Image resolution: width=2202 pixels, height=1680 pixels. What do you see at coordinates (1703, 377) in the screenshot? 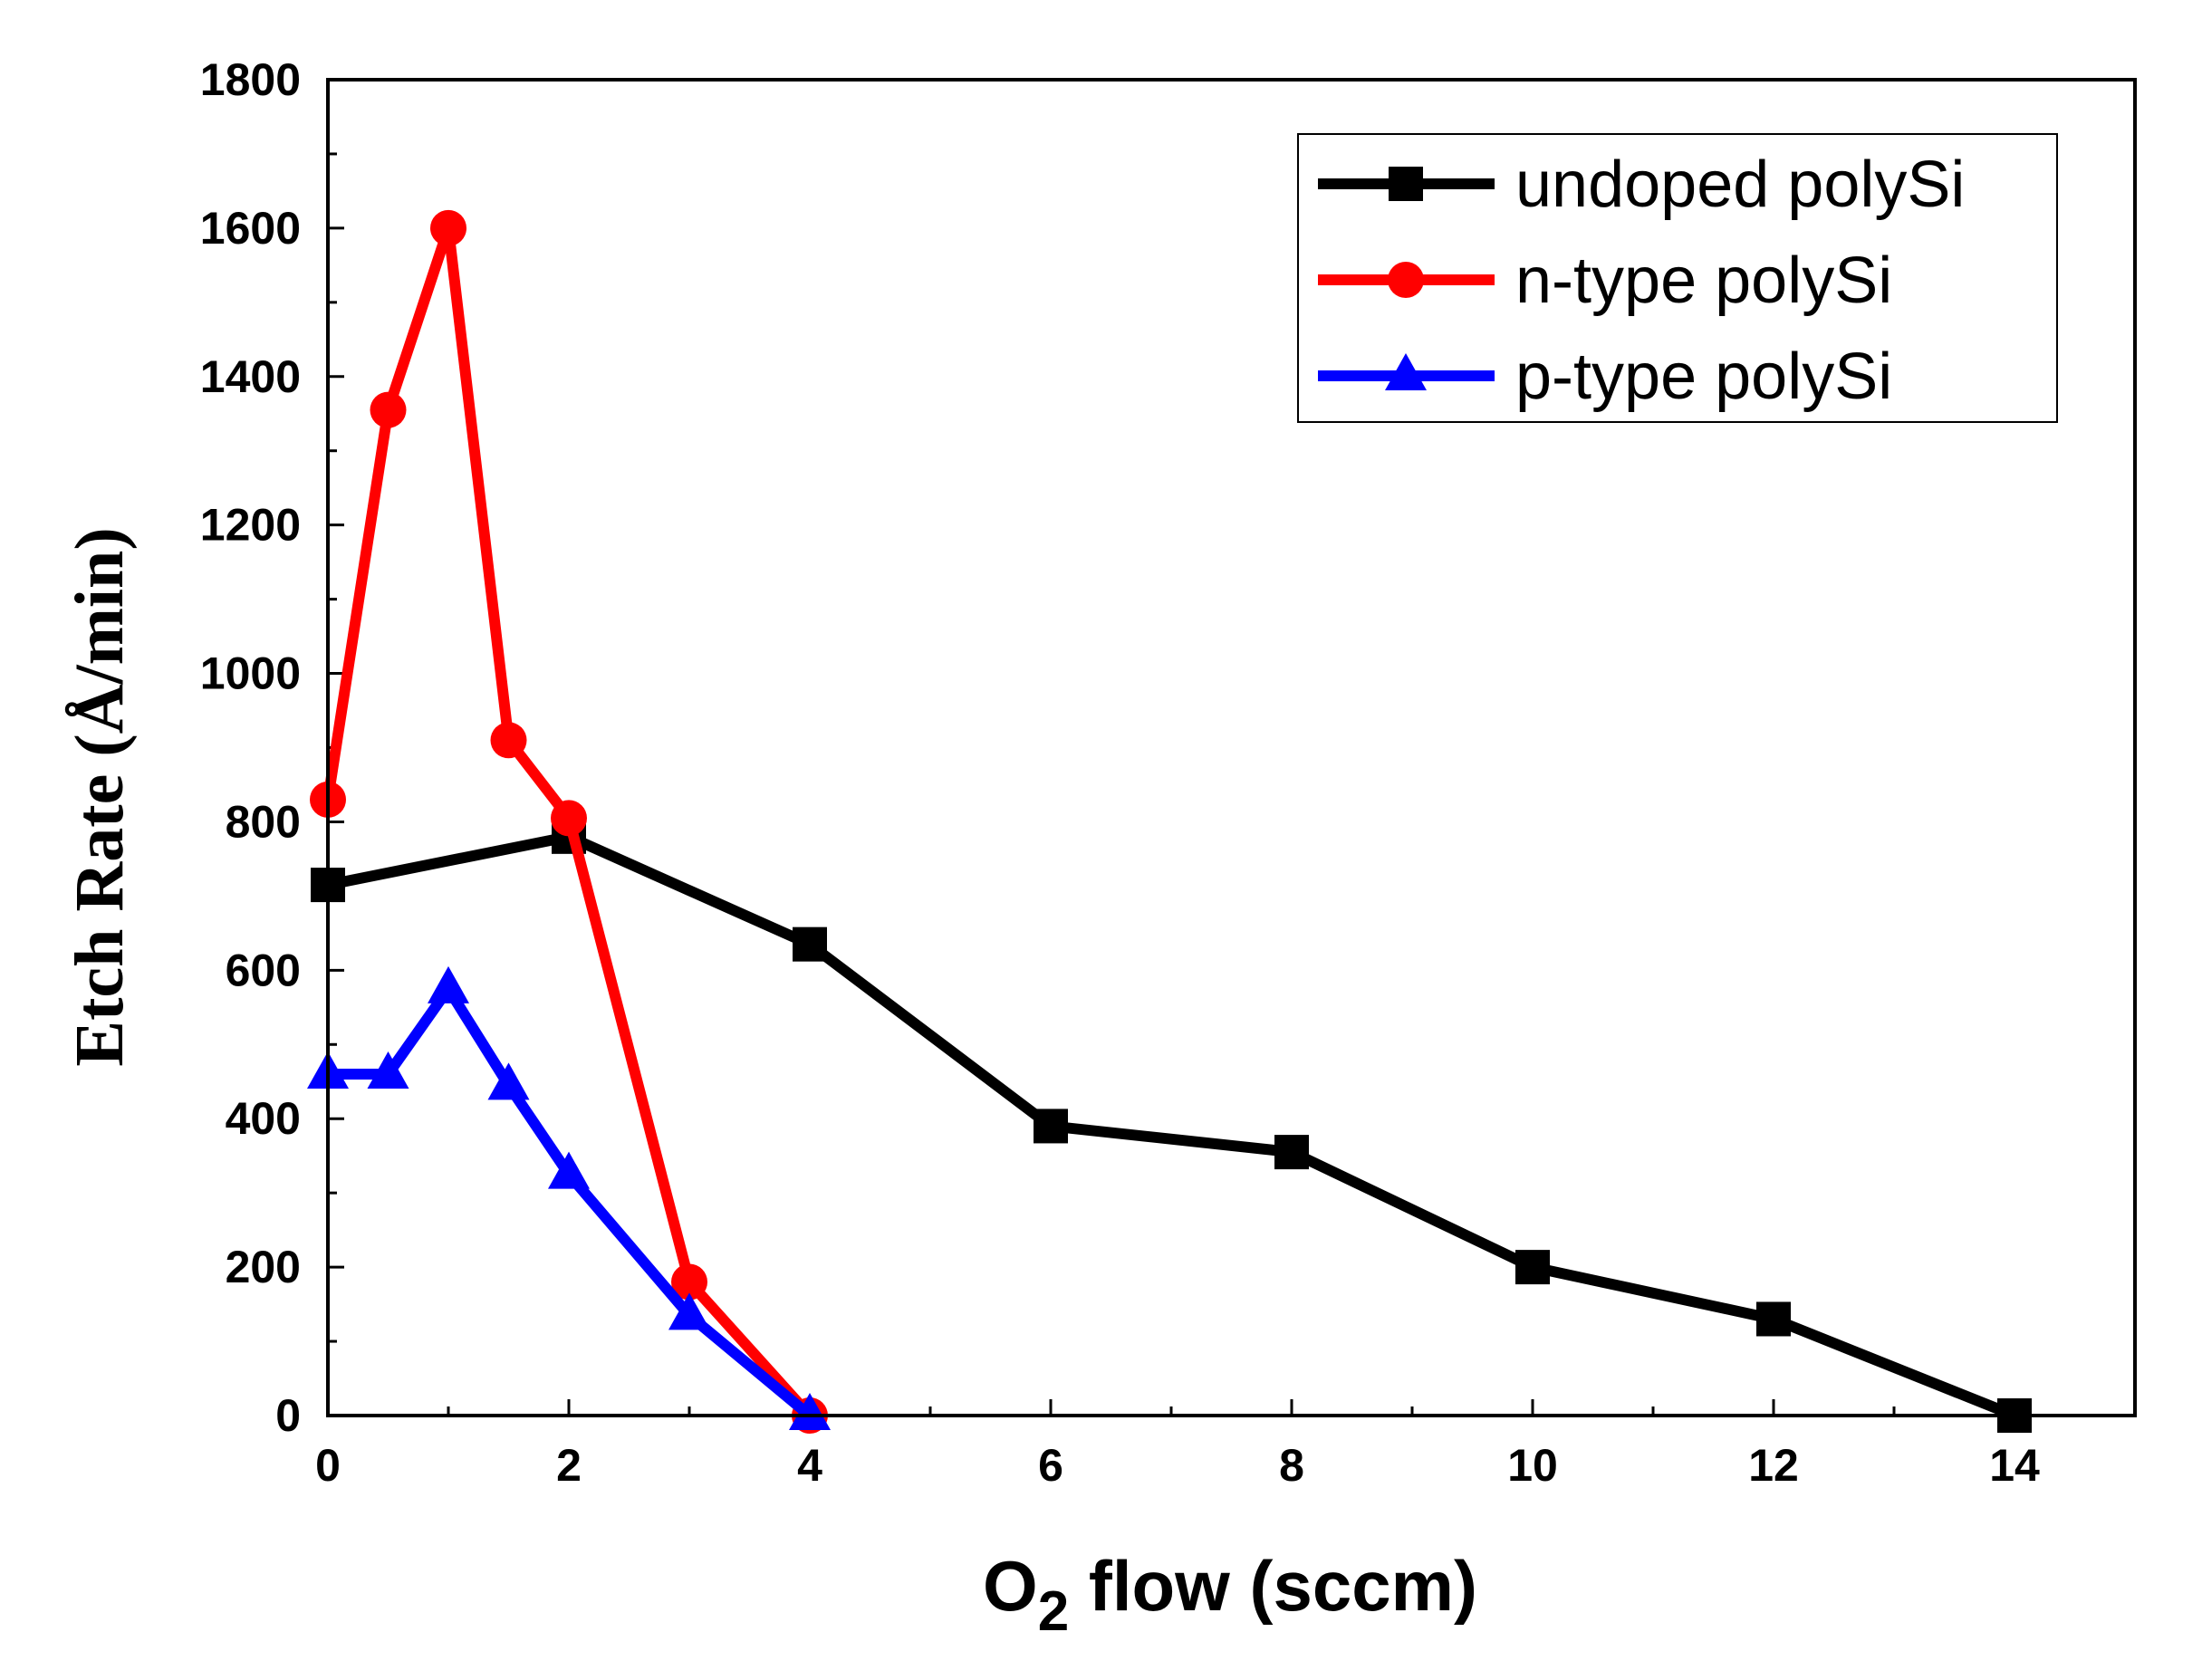
I see `legend-label: p-type polySi` at bounding box center [1703, 377].